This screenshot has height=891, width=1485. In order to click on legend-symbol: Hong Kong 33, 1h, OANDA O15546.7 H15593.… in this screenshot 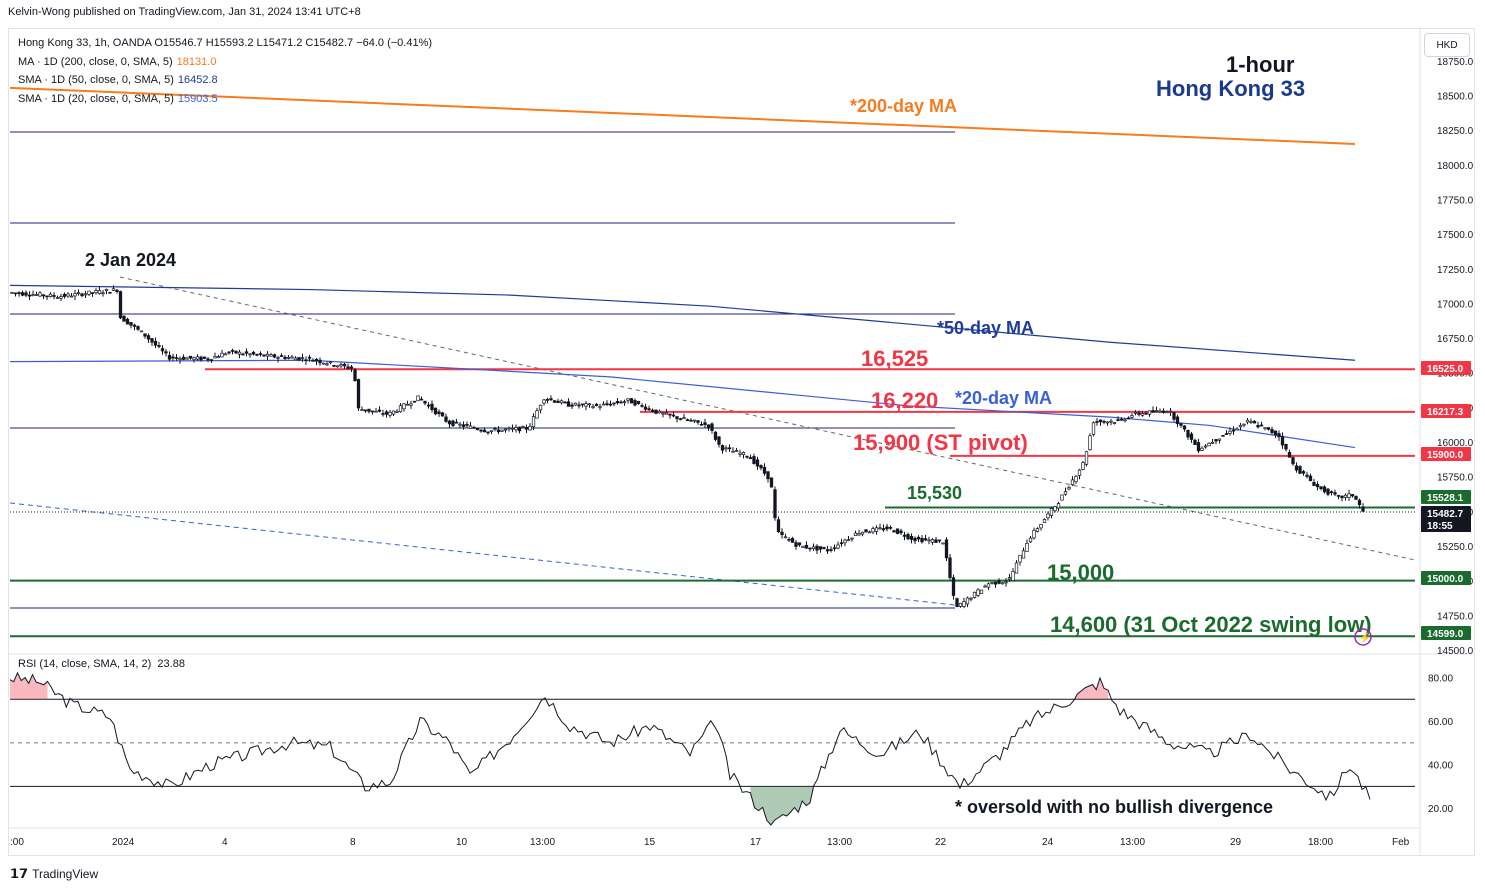, I will do `click(225, 43)`.